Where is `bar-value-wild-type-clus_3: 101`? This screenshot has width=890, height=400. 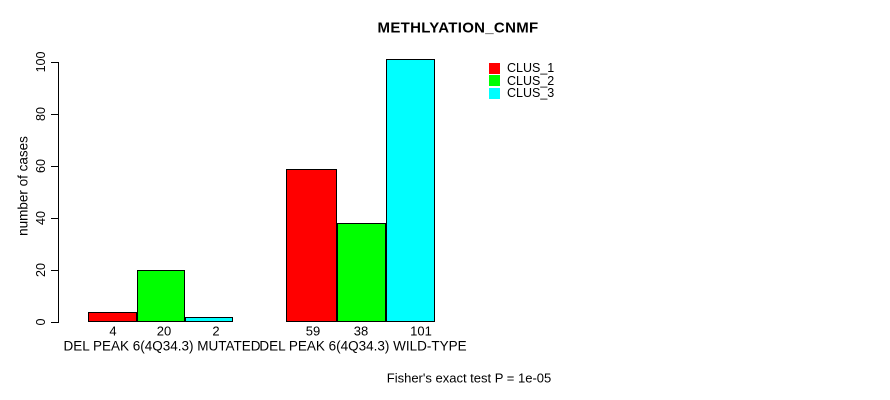 bar-value-wild-type-clus_3: 101 is located at coordinates (421, 331).